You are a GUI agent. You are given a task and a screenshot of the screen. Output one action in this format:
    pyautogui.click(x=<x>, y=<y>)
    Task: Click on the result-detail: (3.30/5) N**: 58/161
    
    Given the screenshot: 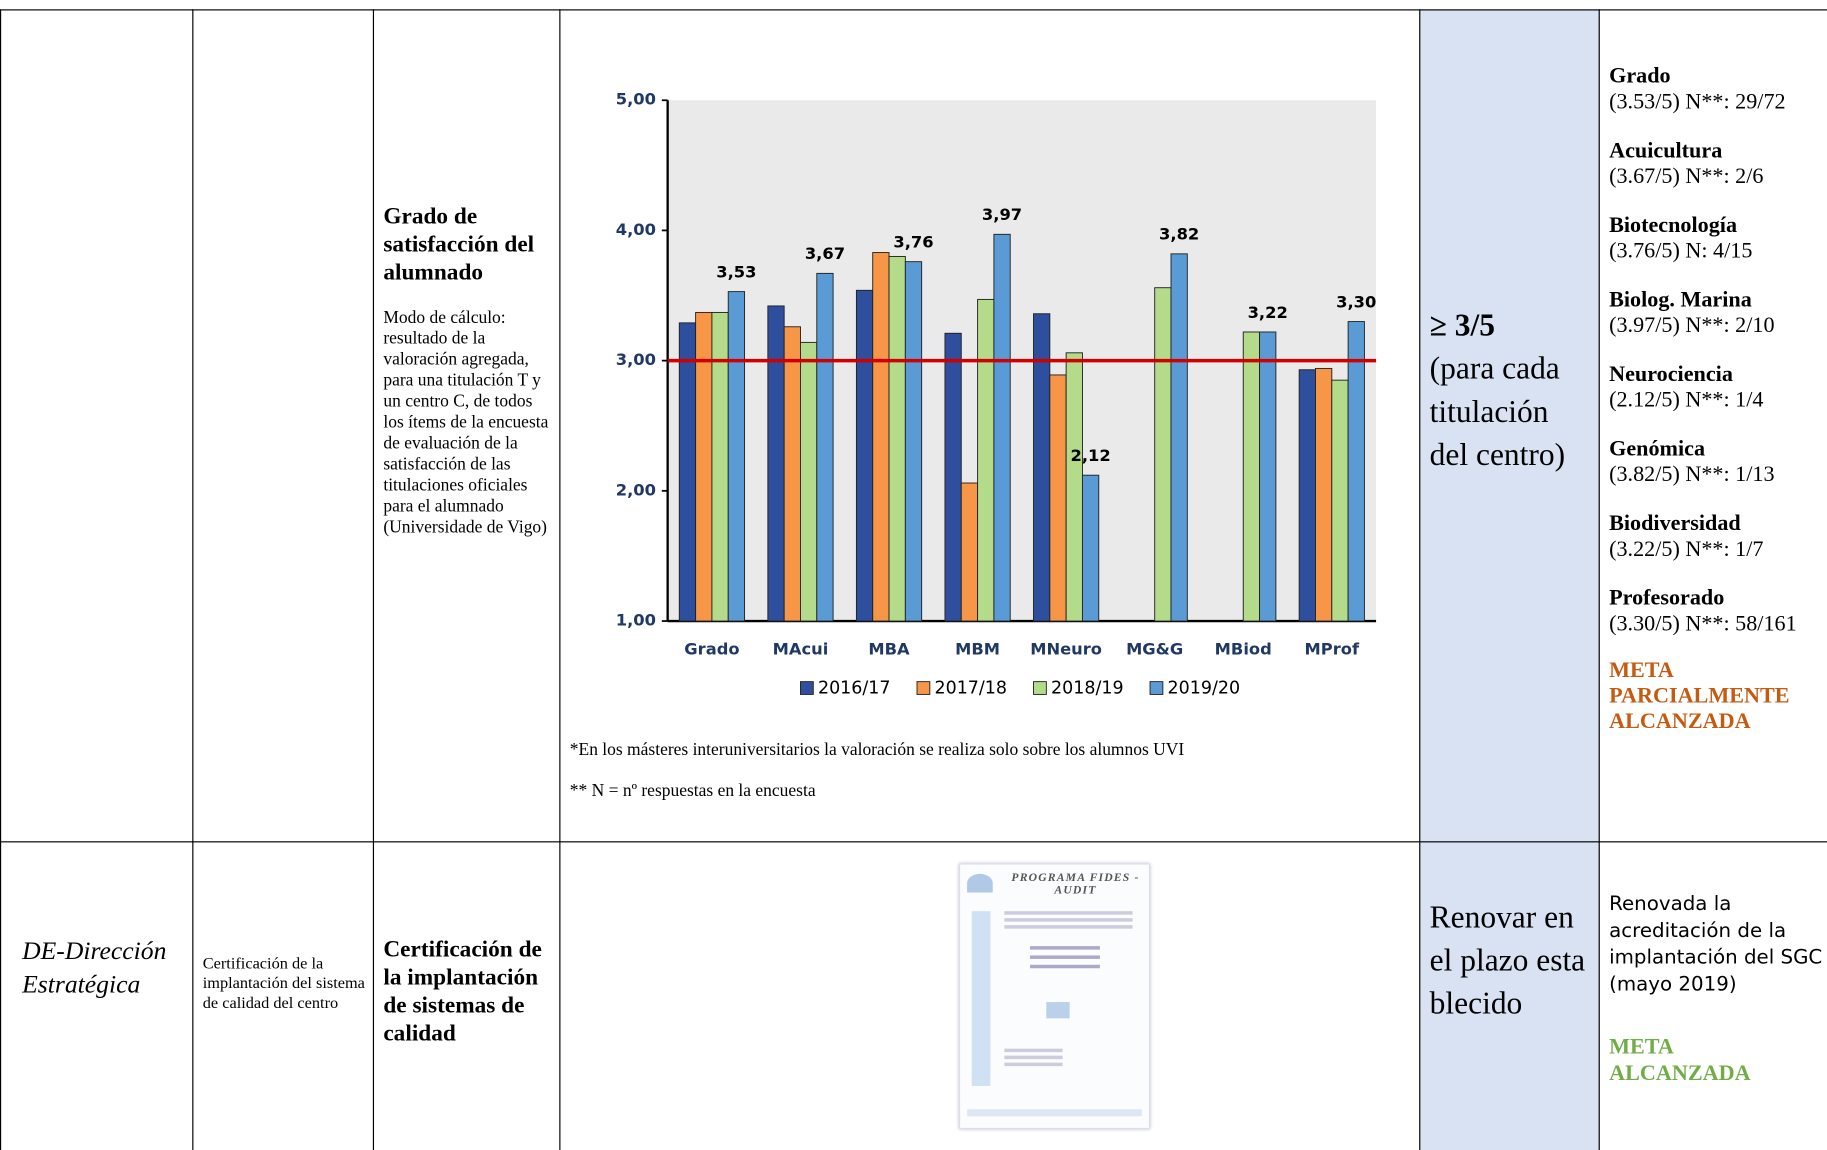 What is the action you would take?
    pyautogui.click(x=1703, y=624)
    